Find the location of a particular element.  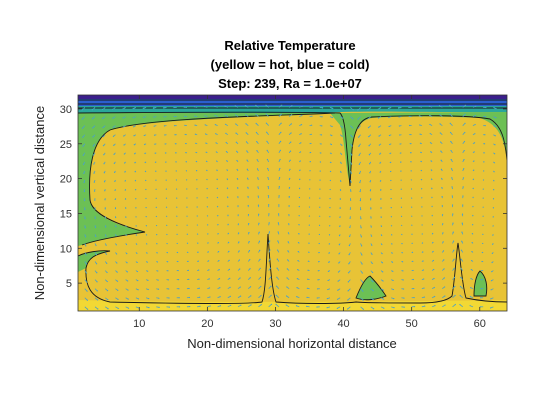

title-line-2: (yellow = hot, blue = cold) is located at coordinates (290, 64).